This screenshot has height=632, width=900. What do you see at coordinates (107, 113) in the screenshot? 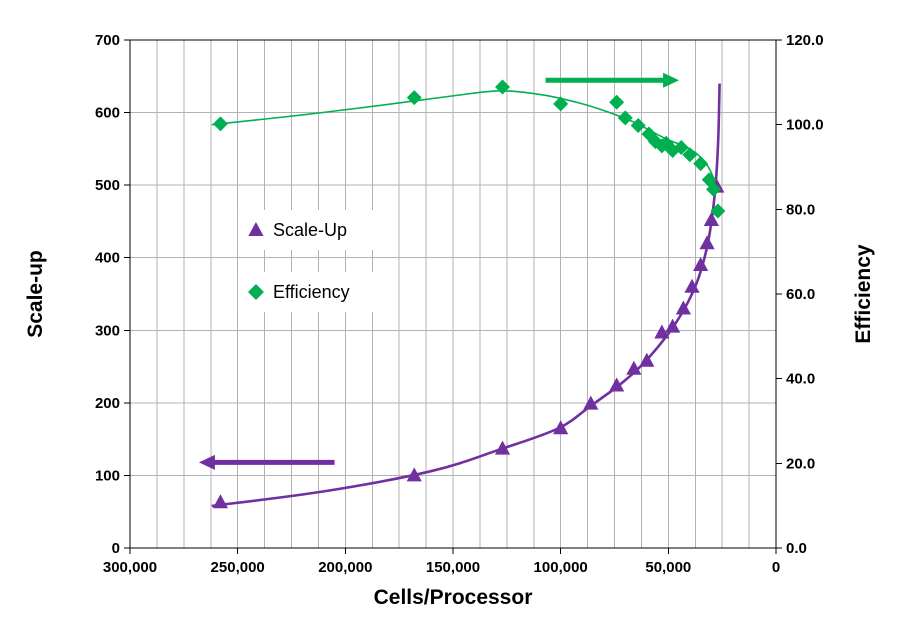
I see `left-axis-tick-label: 600` at bounding box center [107, 113].